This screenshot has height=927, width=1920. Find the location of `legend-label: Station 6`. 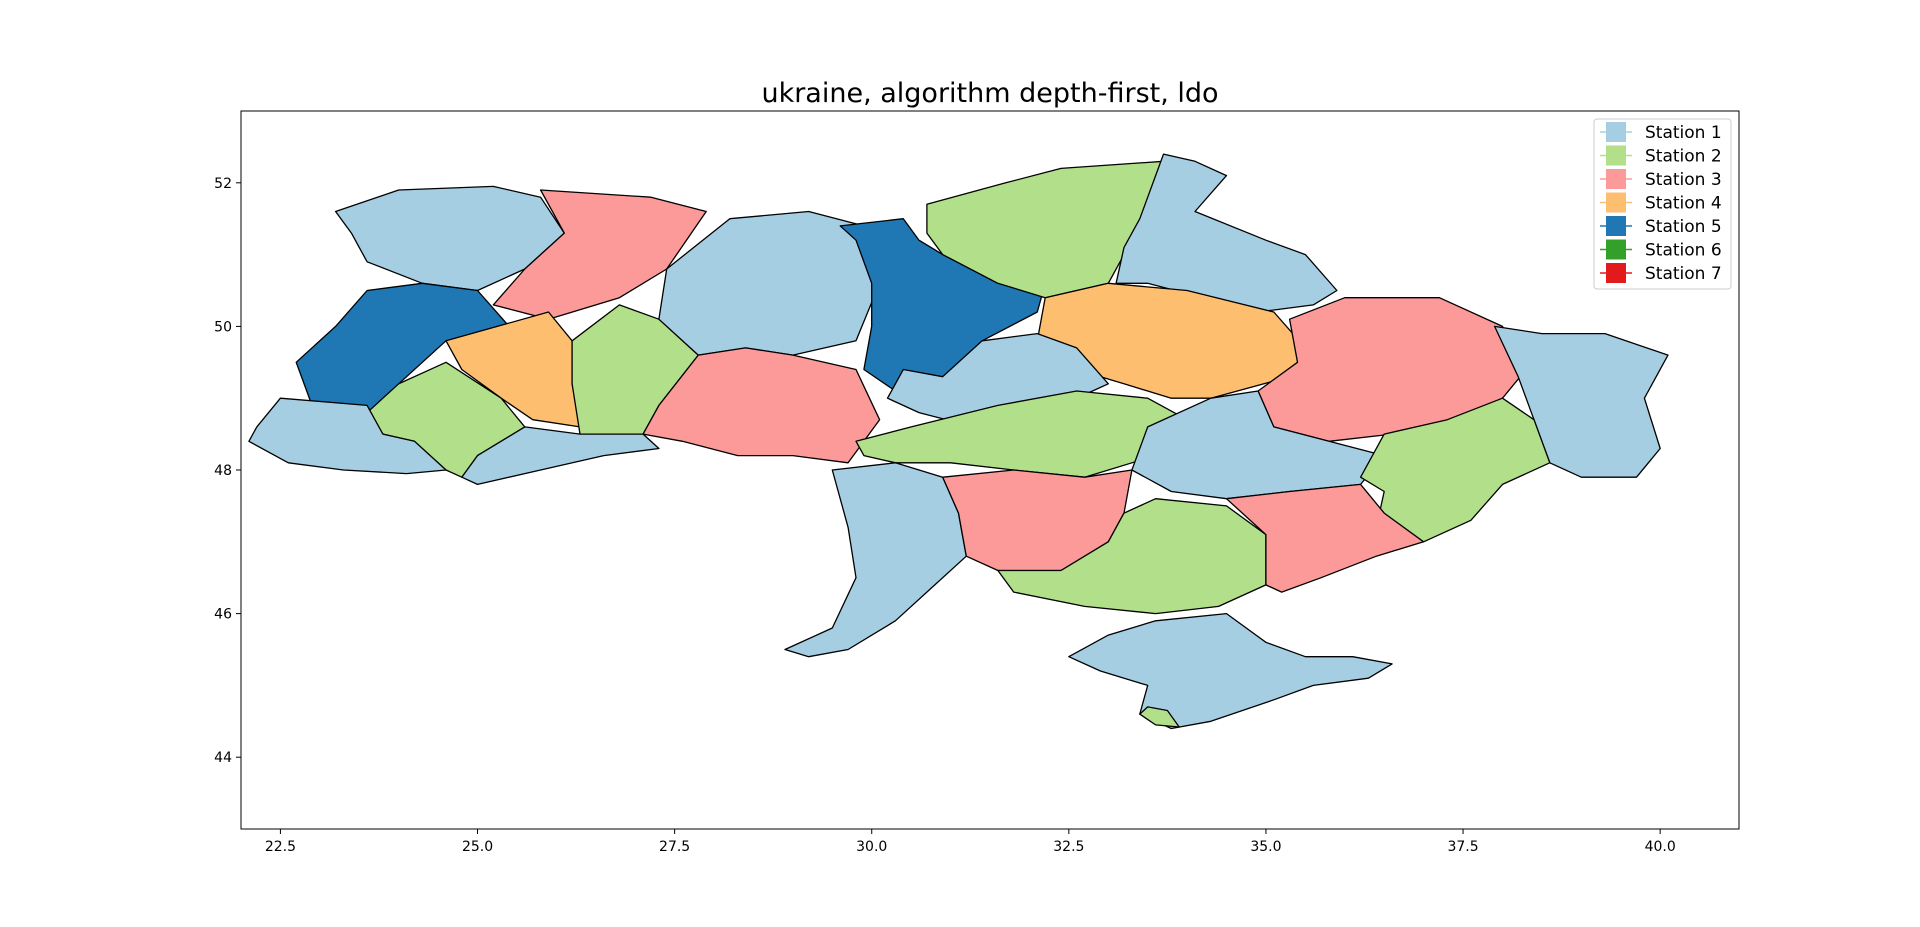

legend-label: Station 6 is located at coordinates (1683, 251).